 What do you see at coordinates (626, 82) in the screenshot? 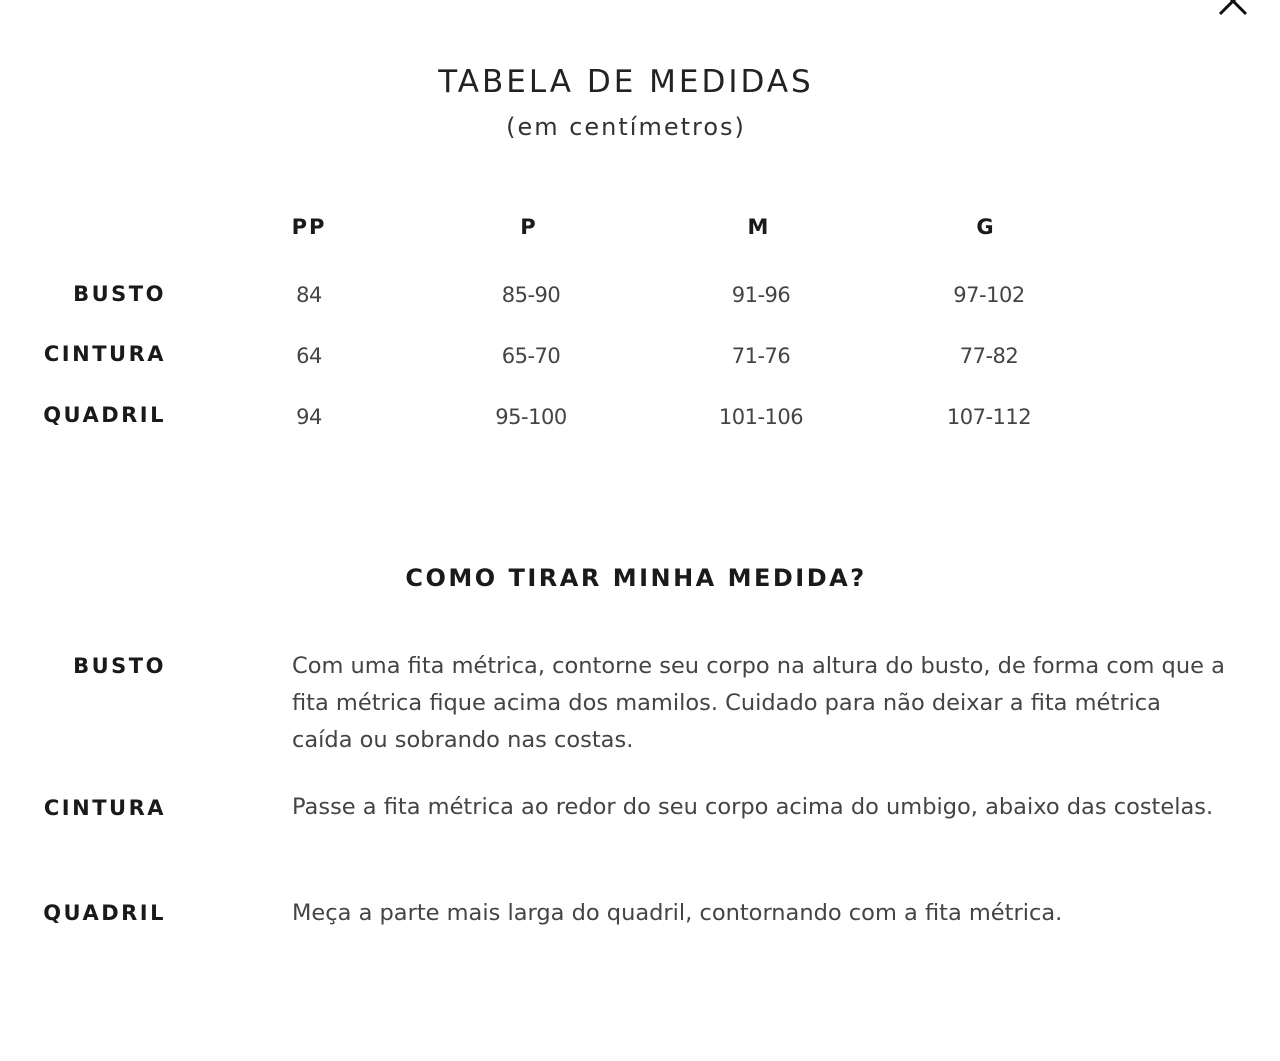
I see `page-title: TABELA DE MEDIDAS` at bounding box center [626, 82].